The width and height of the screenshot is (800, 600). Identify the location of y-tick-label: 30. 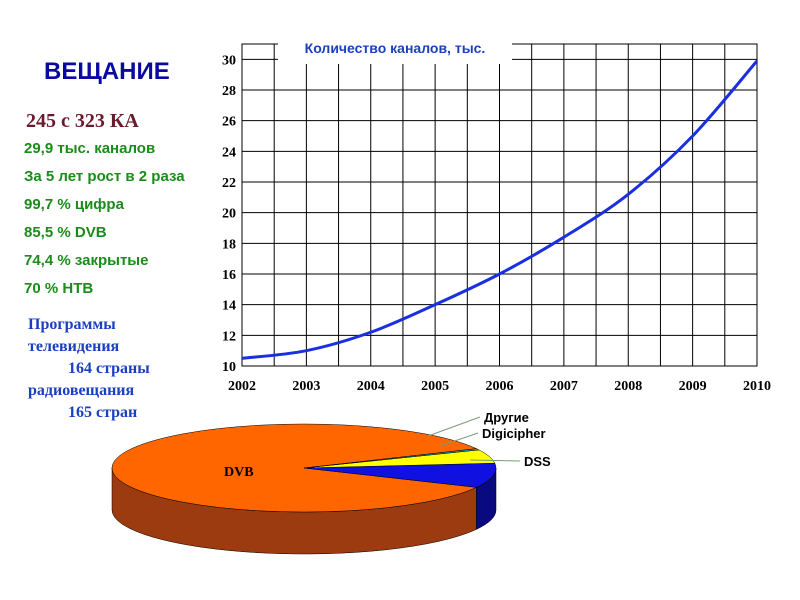
(229, 60).